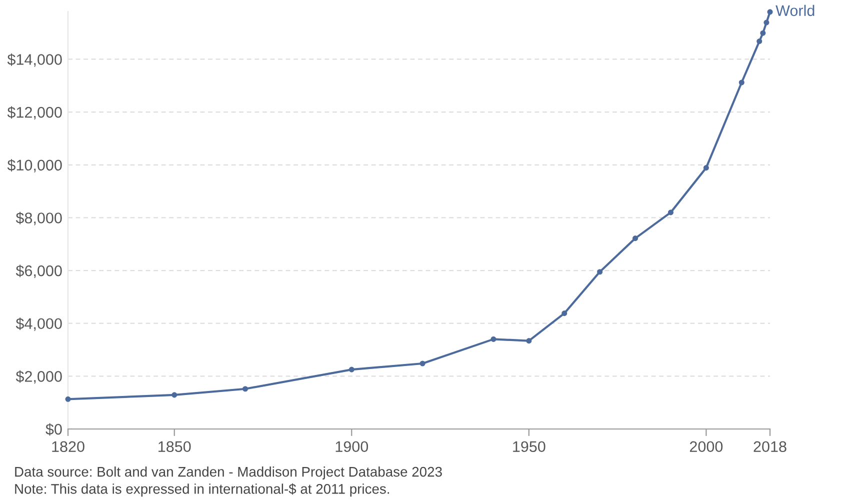 The width and height of the screenshot is (854, 501). Describe the element at coordinates (39, 219) in the screenshot. I see `y-tick-label: $8,000` at that location.